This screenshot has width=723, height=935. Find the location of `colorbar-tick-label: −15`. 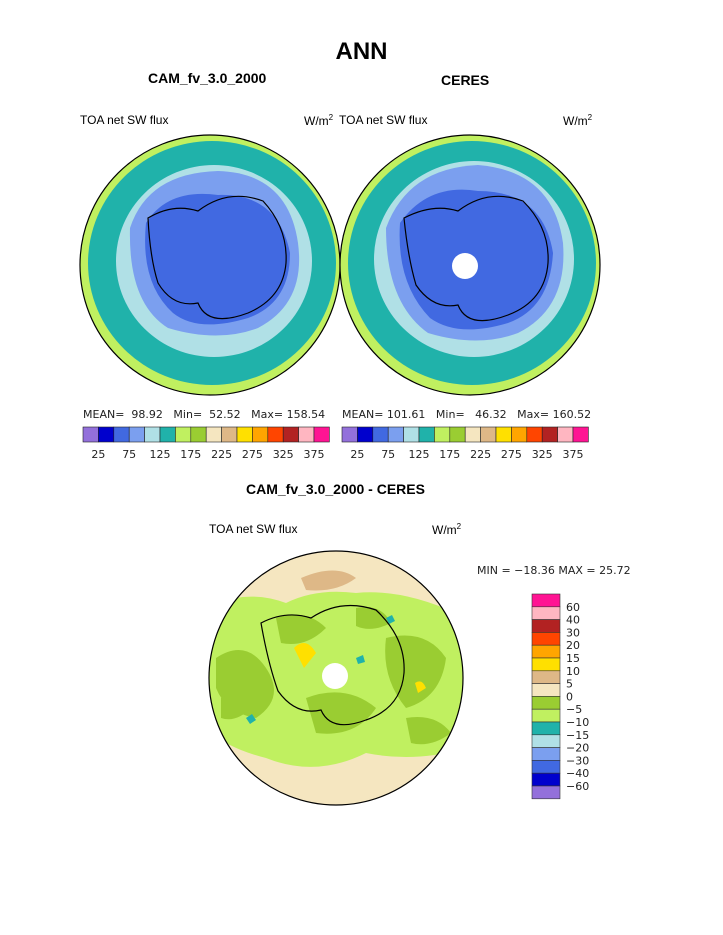

colorbar-tick-label: −15 is located at coordinates (577, 735).